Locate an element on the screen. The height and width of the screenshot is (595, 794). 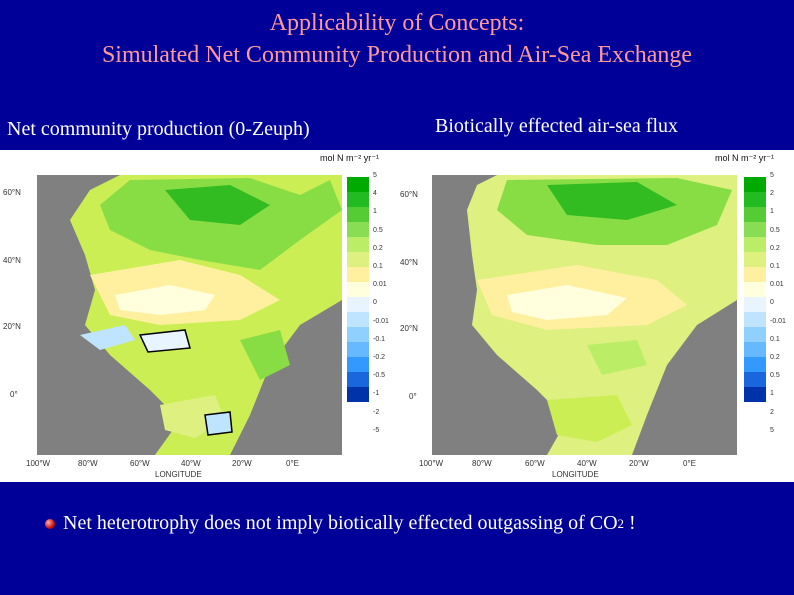
african-upwelling is located at coordinates (265, 355).